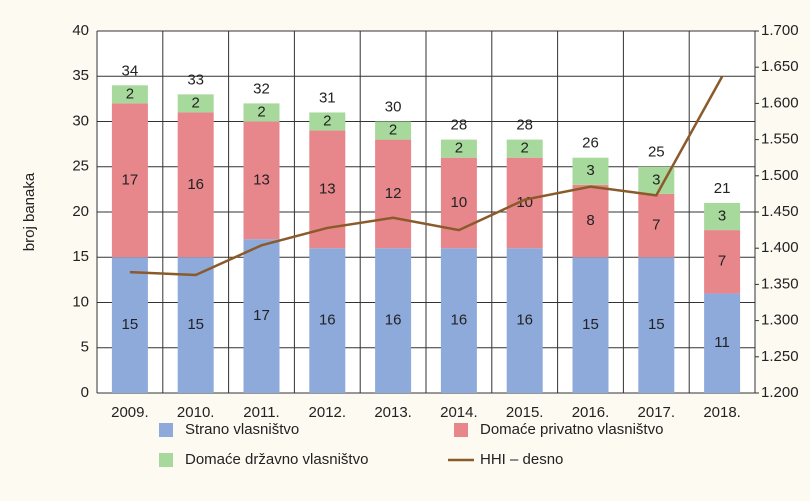 The width and height of the screenshot is (810, 501). Describe the element at coordinates (130, 412) in the screenshot. I see `x-tick-label: 2009.` at that location.